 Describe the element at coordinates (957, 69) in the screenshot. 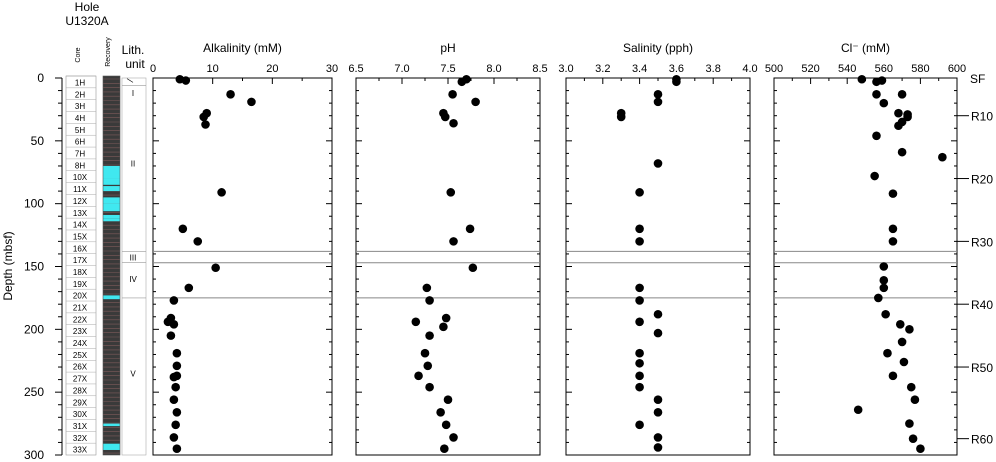

I see `x-tick-label: 600` at that location.